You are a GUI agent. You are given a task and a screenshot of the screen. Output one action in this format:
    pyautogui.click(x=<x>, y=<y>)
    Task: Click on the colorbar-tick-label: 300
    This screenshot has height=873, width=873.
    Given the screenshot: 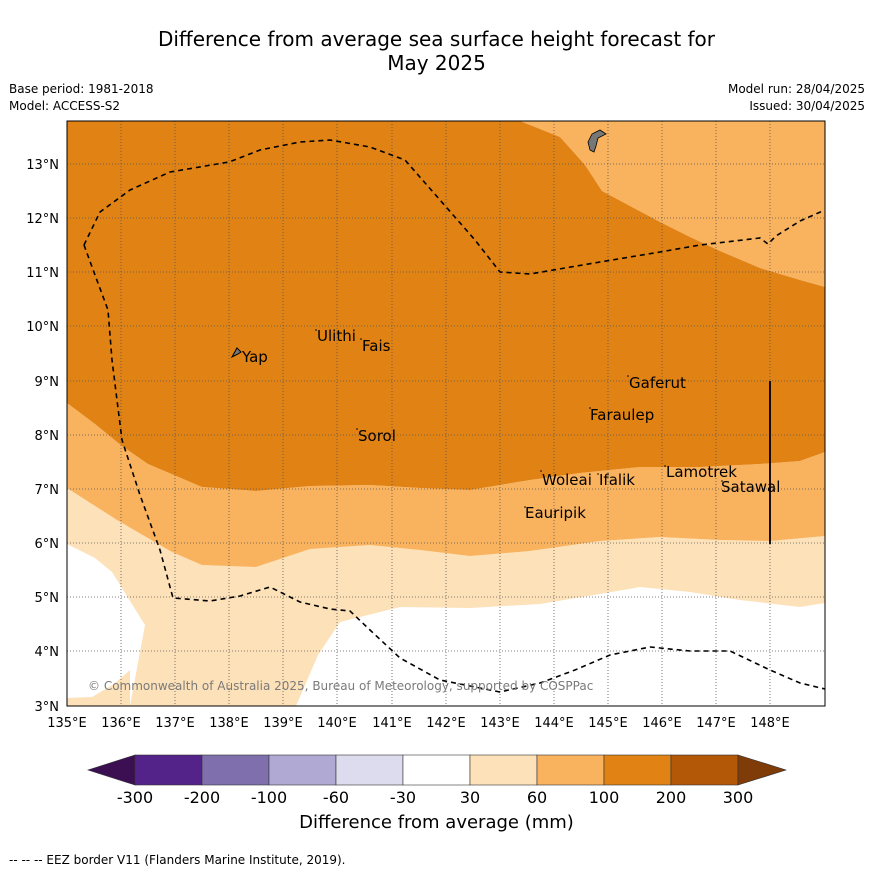 What is the action you would take?
    pyautogui.click(x=738, y=797)
    